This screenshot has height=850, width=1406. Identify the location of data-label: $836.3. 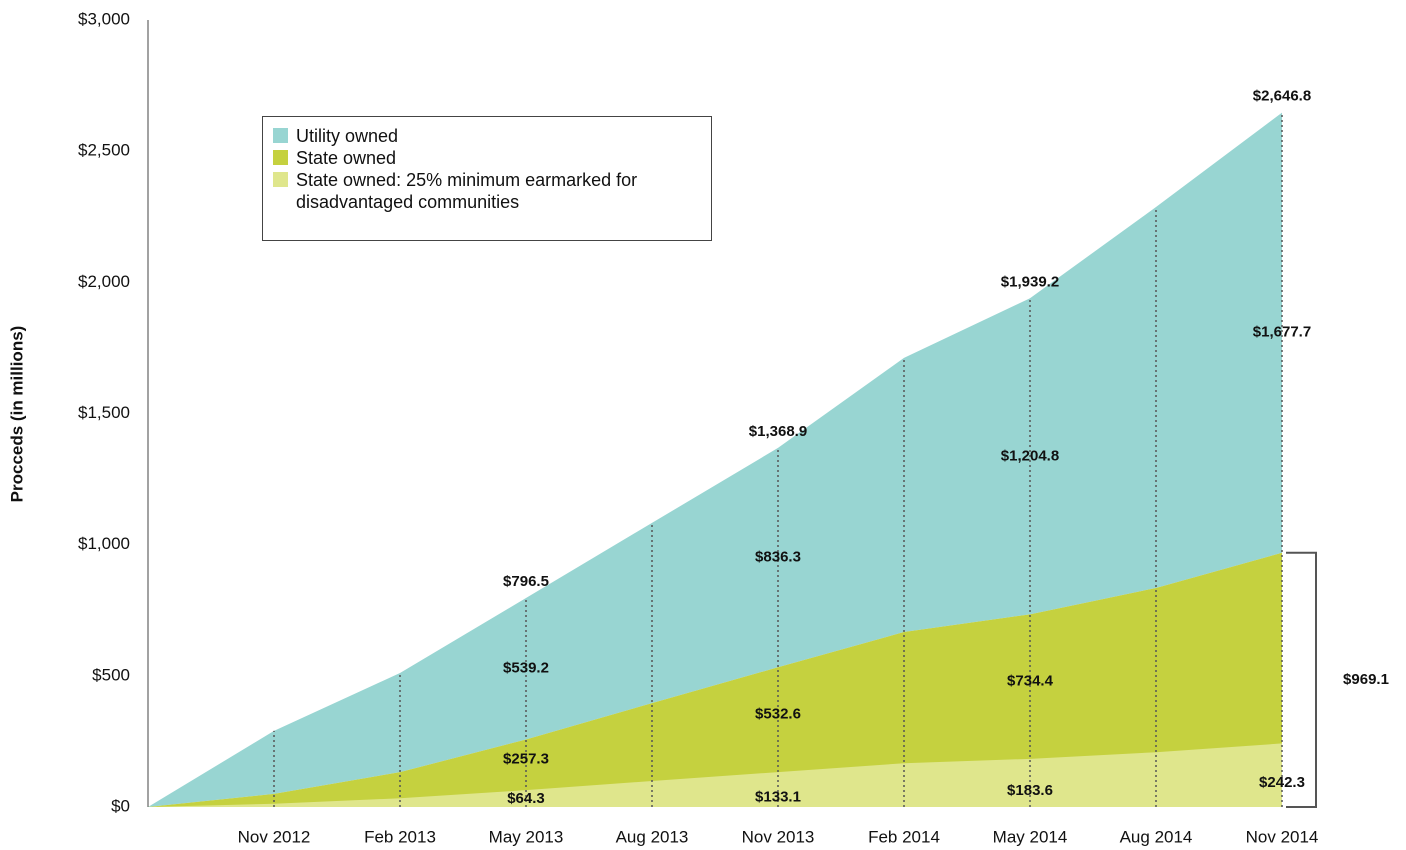
(778, 557).